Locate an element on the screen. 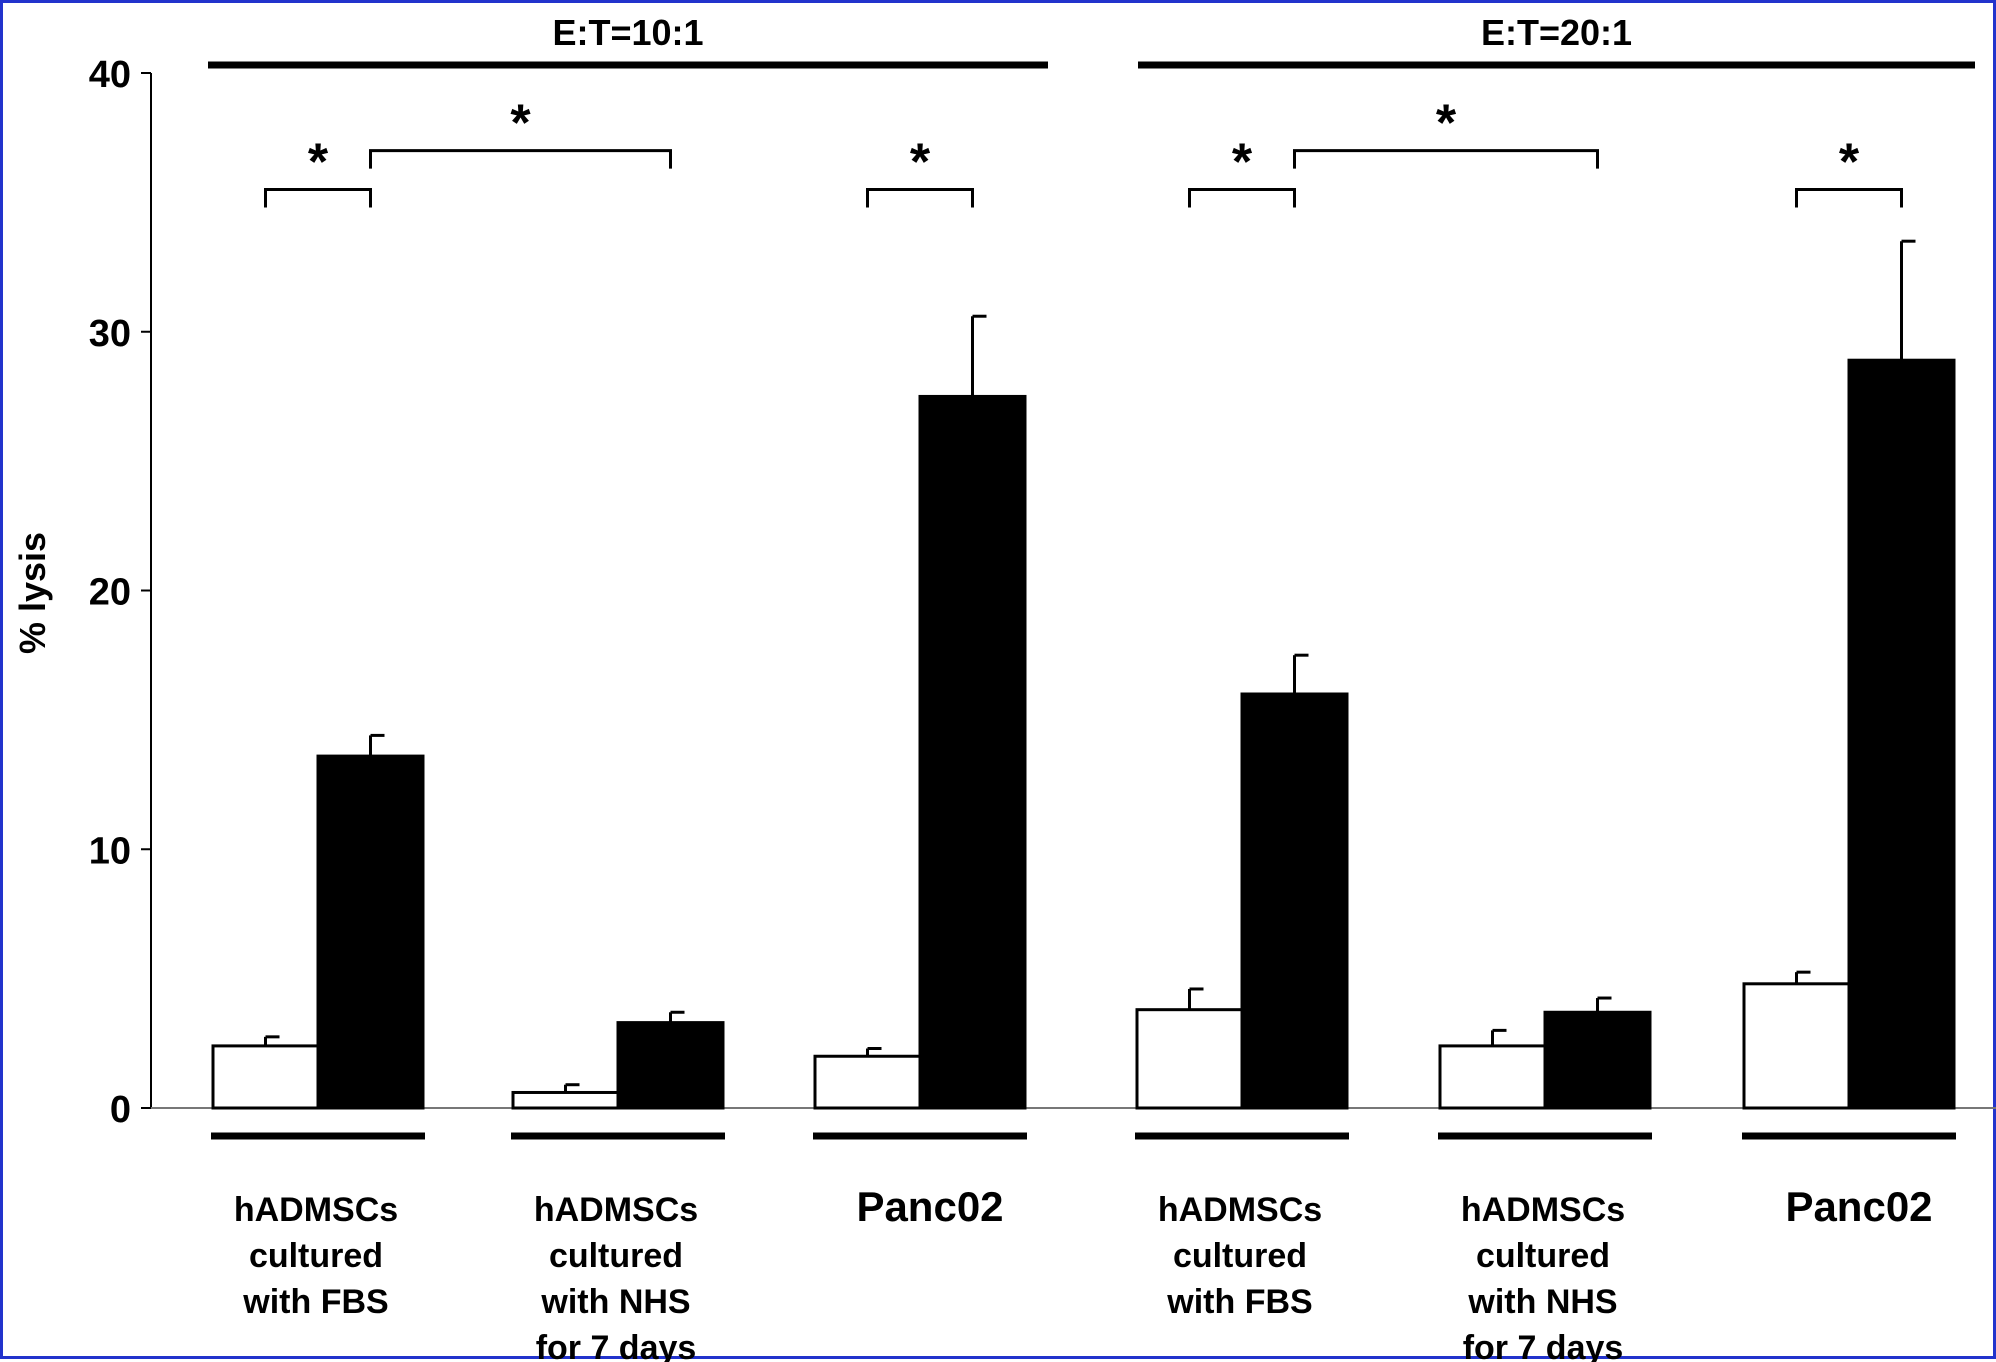  y-tick-label: 20 is located at coordinates (110, 593).